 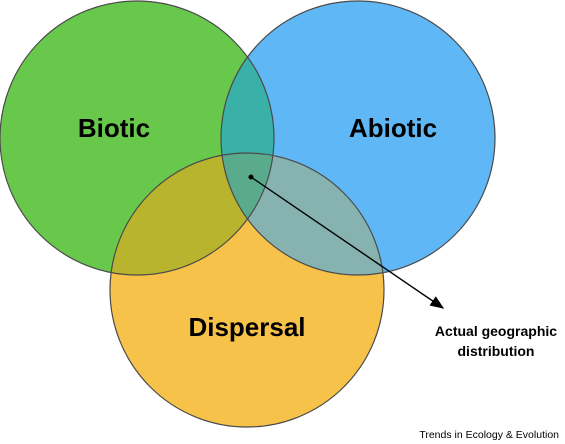 What do you see at coordinates (114, 128) in the screenshot?
I see `biotic-label: Biotic` at bounding box center [114, 128].